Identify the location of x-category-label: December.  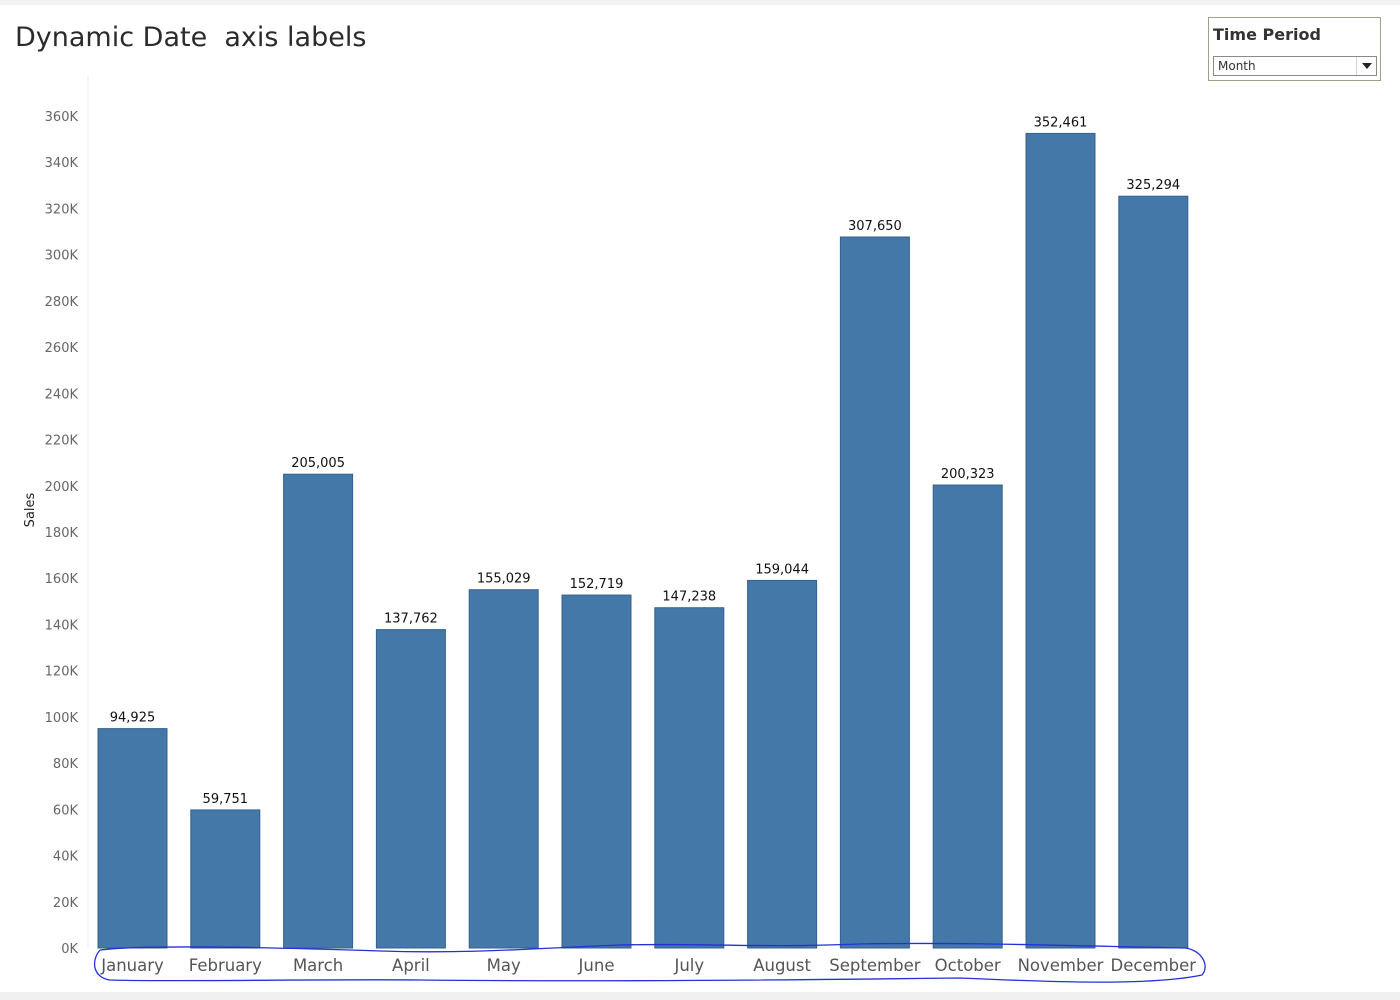
(1154, 965).